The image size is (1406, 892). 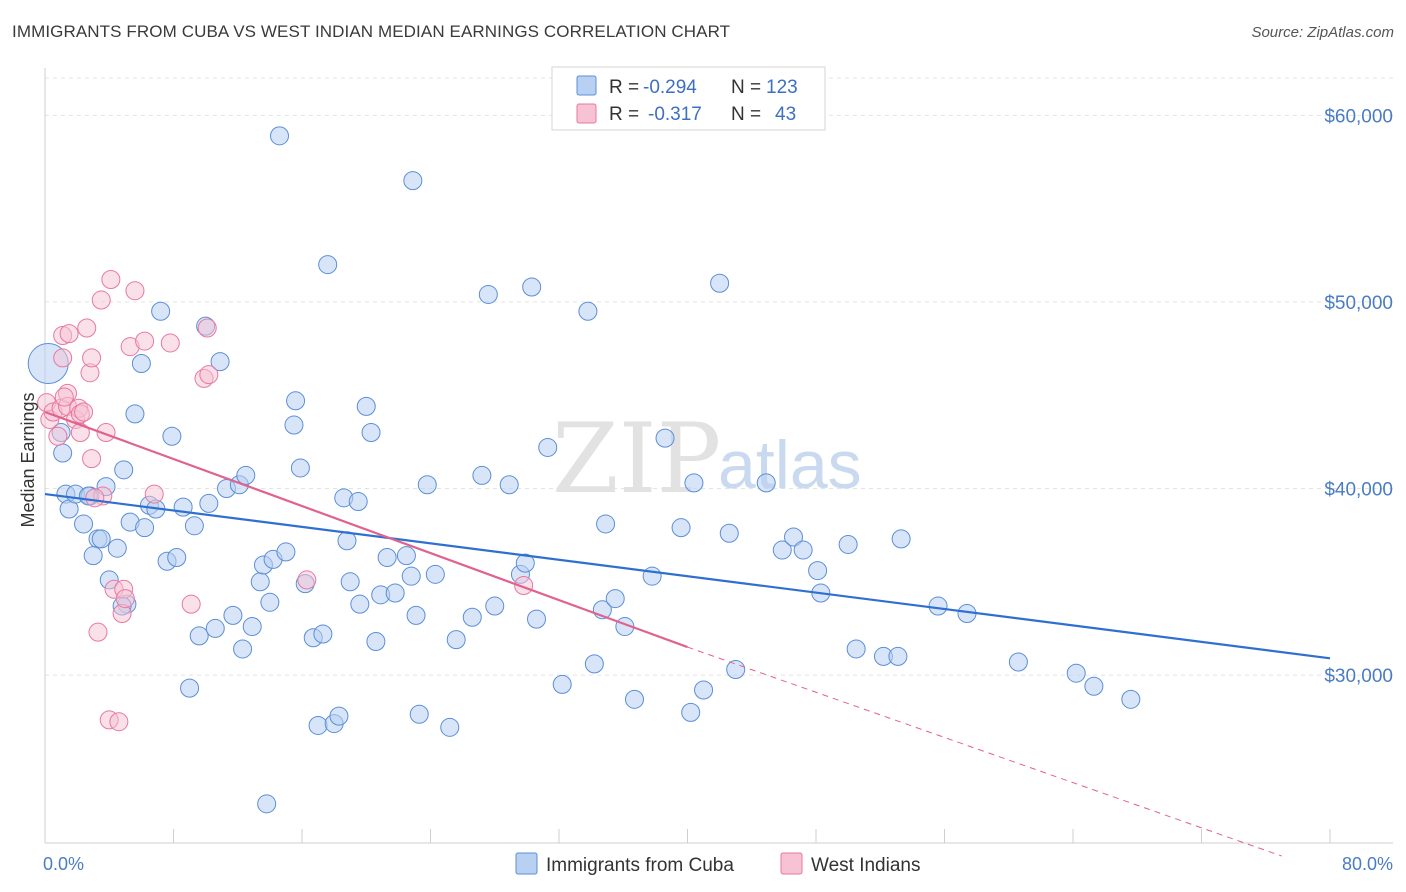 What do you see at coordinates (670, 87) in the screenshot?
I see `legend-r-value-1: -0.294` at bounding box center [670, 87].